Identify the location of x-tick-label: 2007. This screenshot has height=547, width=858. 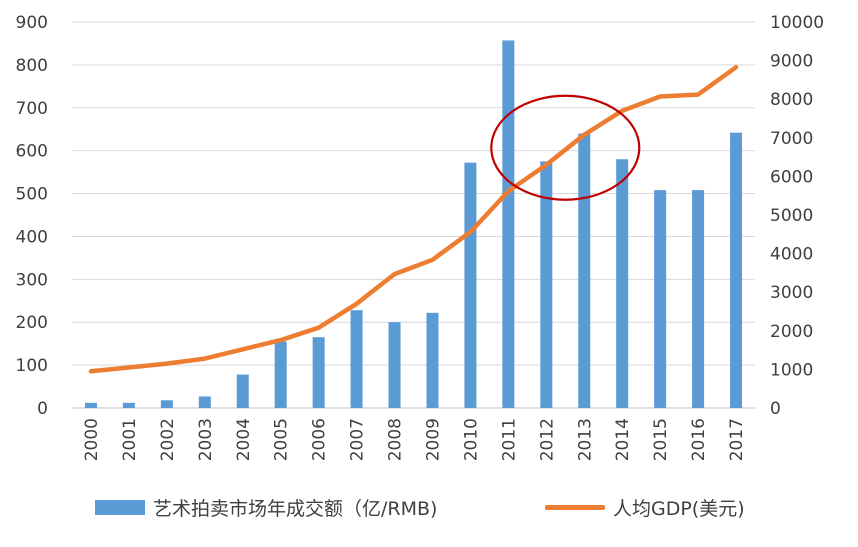
(358, 439).